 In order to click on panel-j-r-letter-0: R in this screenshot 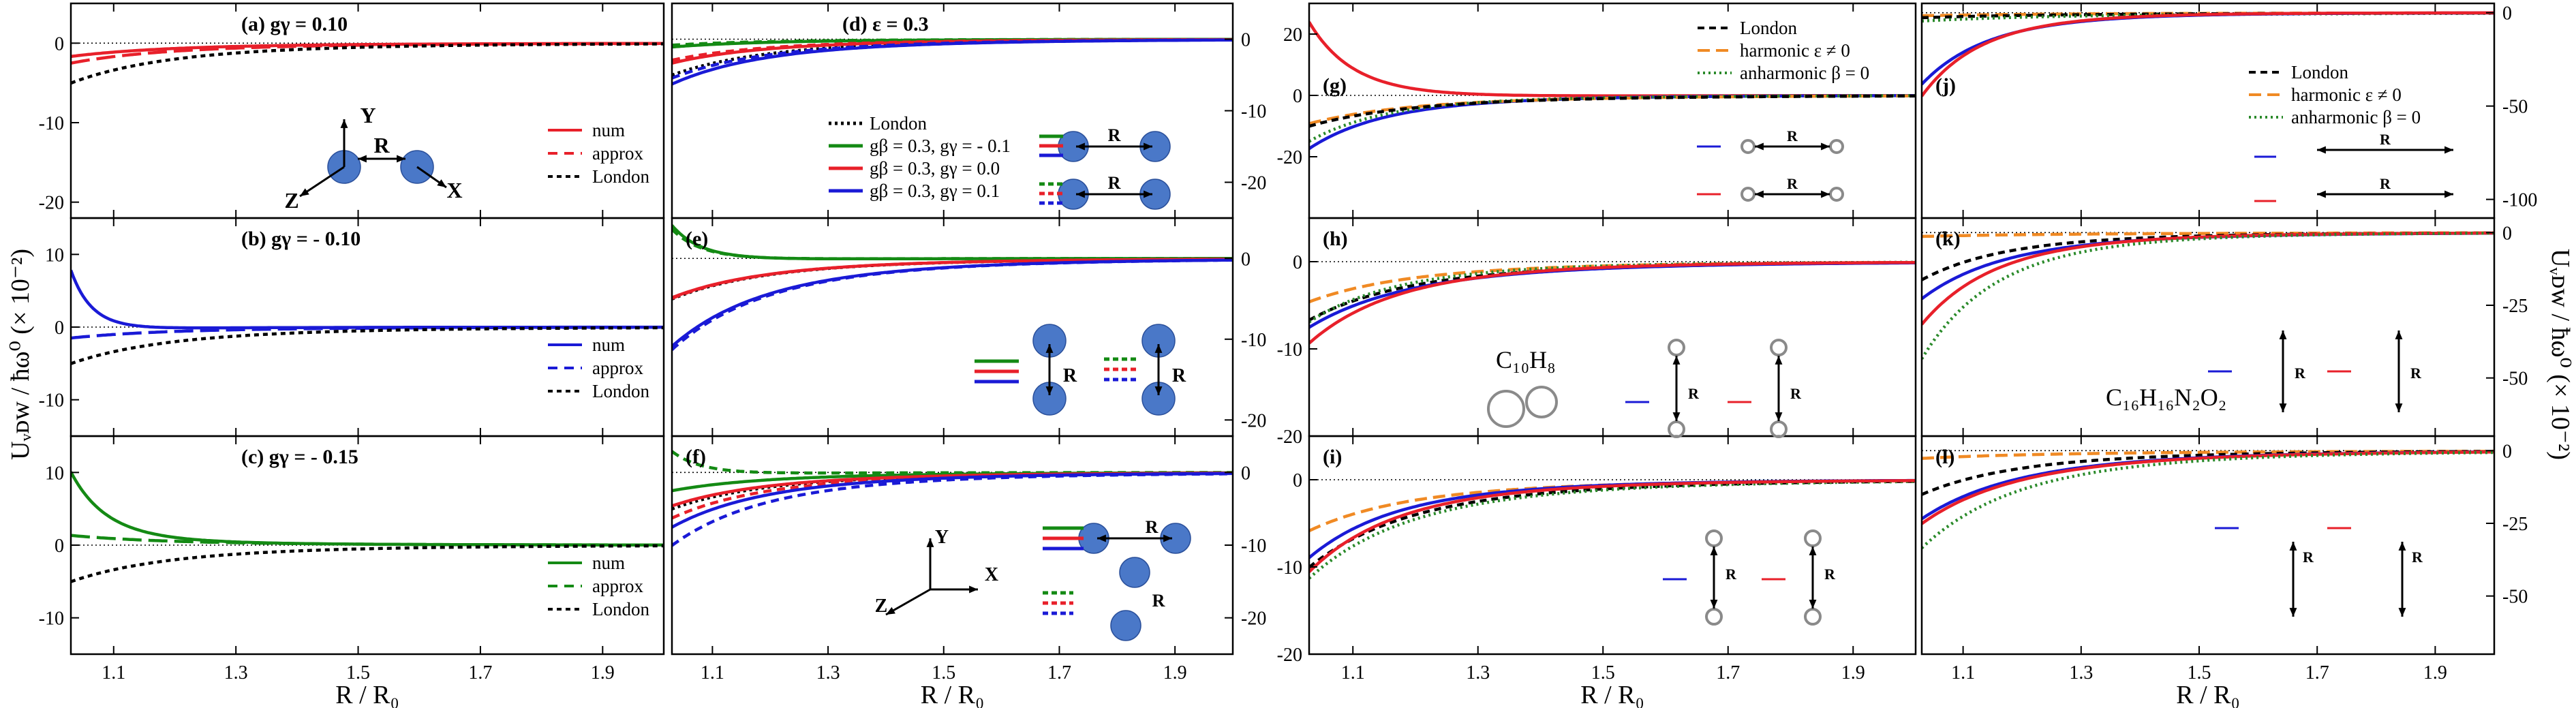, I will do `click(2385, 139)`.